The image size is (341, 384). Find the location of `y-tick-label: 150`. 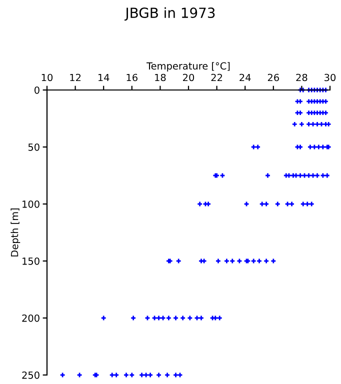

y-tick-label: 150 is located at coordinates (31, 261).